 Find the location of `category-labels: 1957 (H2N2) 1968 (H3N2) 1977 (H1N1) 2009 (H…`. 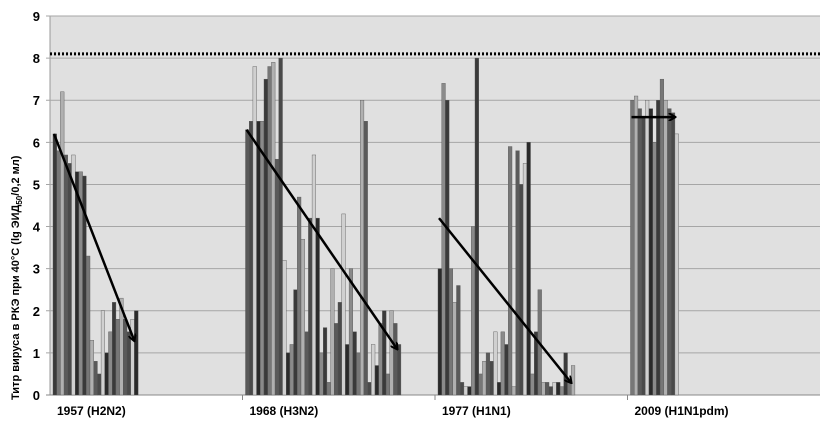

category-labels: 1957 (H2N2) 1968 (H3N2) 1977 (H1N1) 2009 (H… is located at coordinates (393, 411).